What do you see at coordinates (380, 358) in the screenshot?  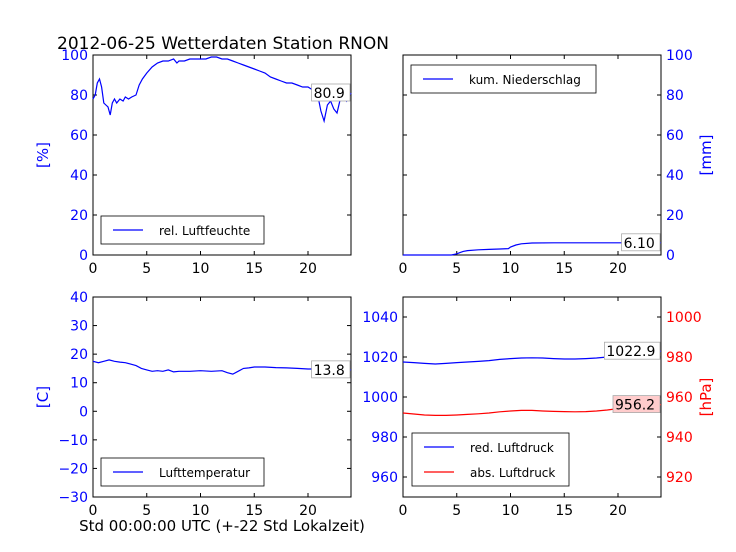 I see `y-tick-label: 1020` at bounding box center [380, 358].